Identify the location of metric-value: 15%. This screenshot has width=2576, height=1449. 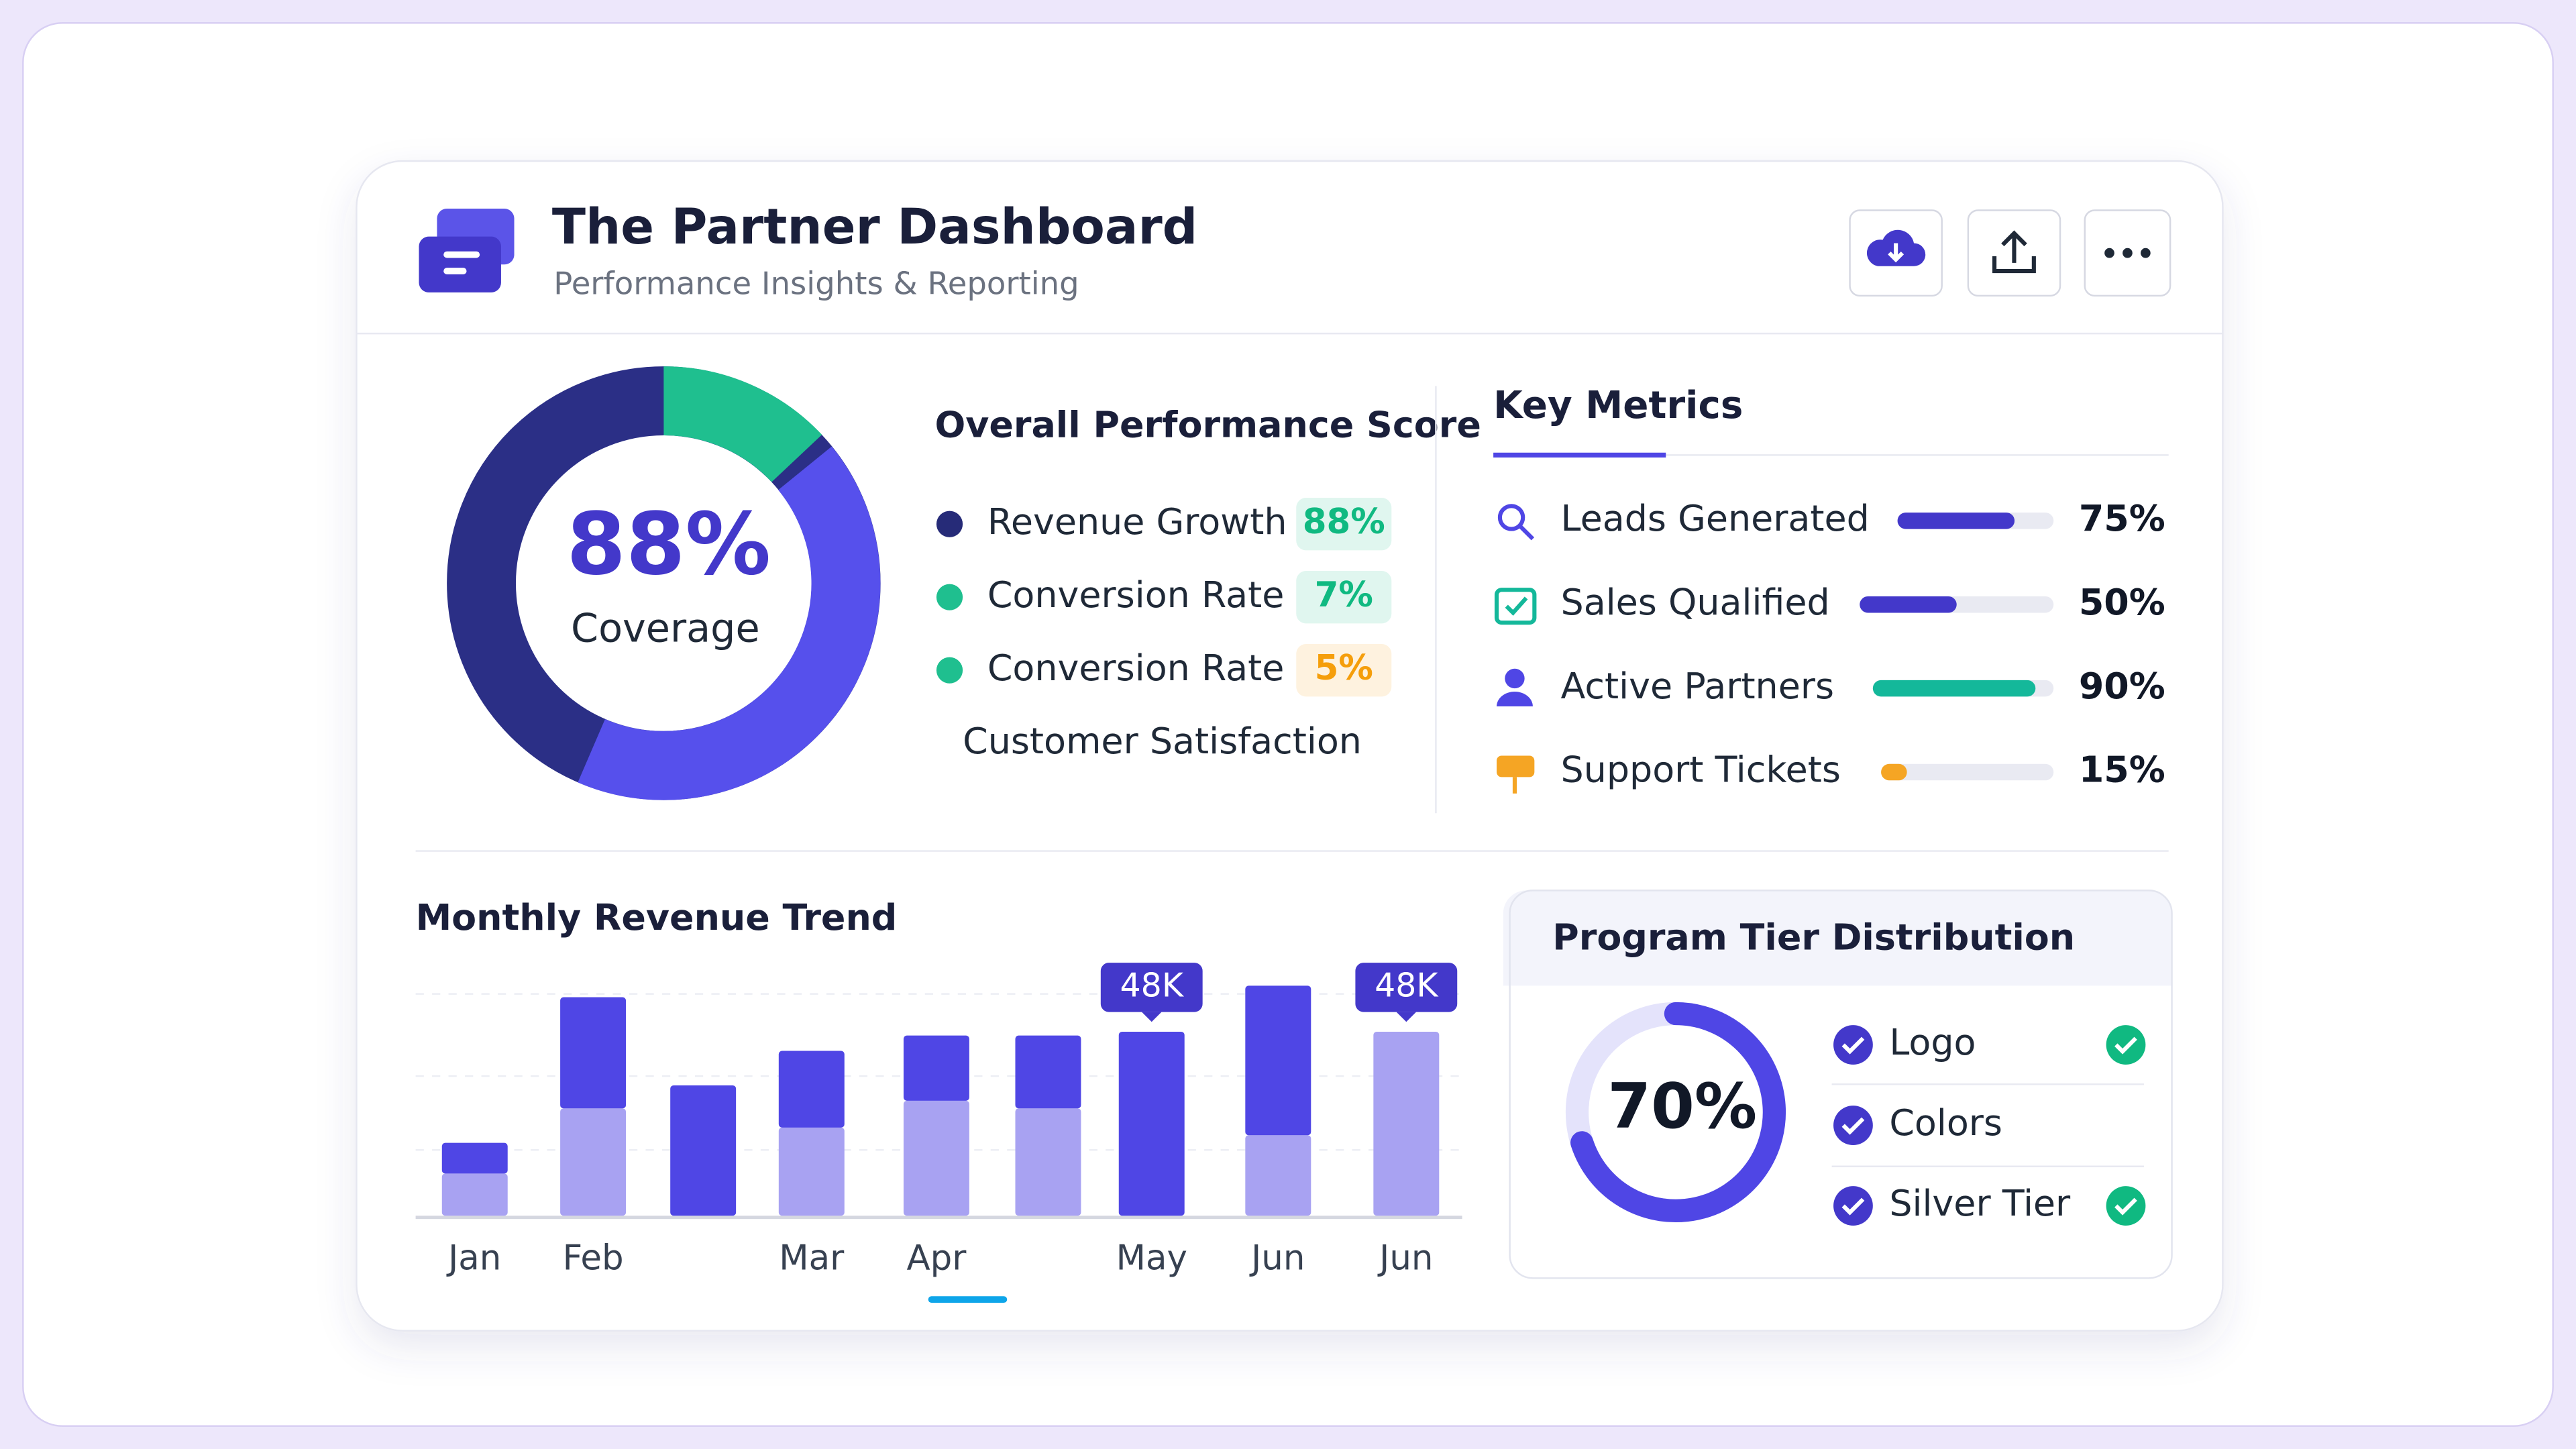
(2122, 770).